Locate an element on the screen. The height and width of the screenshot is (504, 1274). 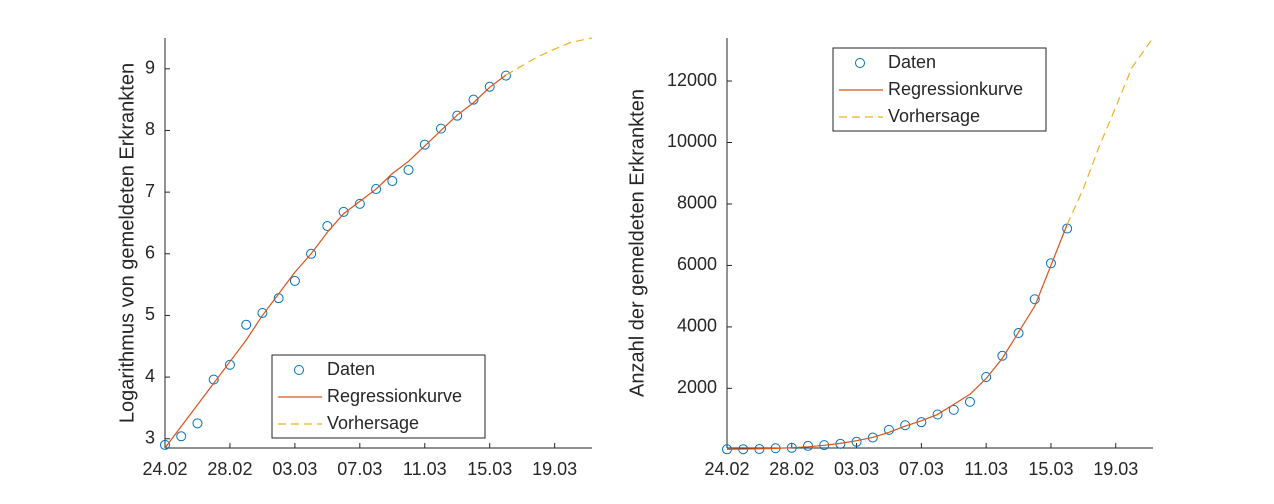
y-tick-label: 4000 is located at coordinates (697, 326).